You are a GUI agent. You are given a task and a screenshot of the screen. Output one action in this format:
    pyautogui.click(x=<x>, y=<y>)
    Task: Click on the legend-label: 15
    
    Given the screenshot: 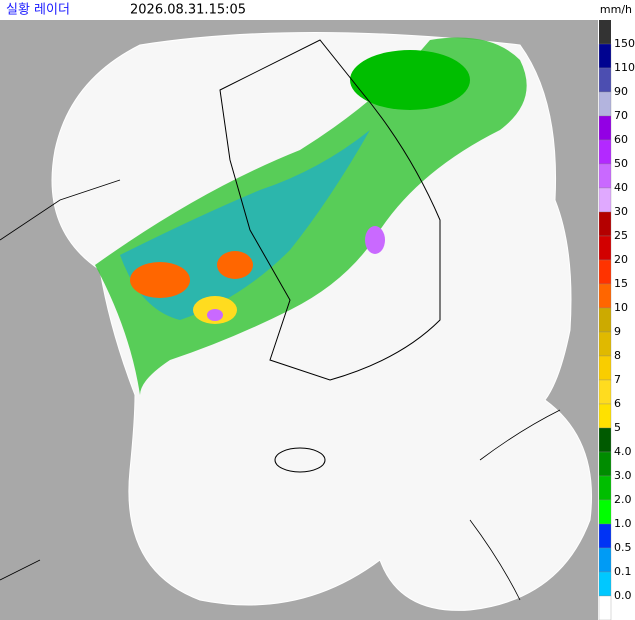 What is the action you would take?
    pyautogui.click(x=621, y=283)
    